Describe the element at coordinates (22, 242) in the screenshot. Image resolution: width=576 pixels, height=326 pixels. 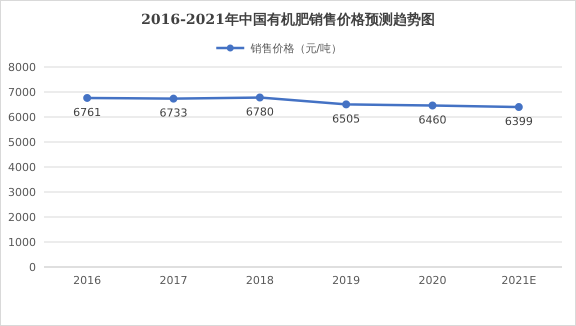
I see `y-tick-label: 1000` at that location.